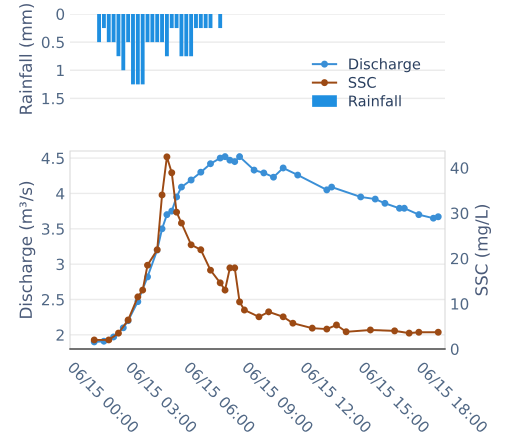 This screenshot has height=436, width=508. I want to click on y2-tick-label: 40, so click(459, 168).